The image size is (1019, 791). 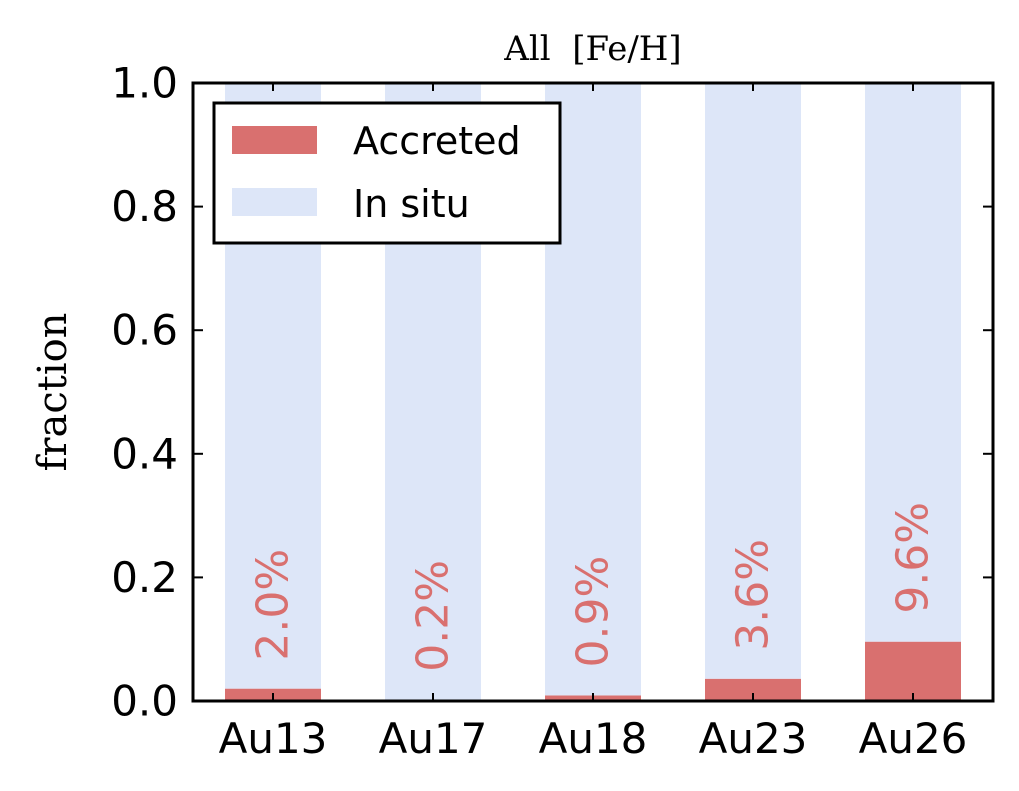 What do you see at coordinates (913, 558) in the screenshot?
I see `bar-label-au26: 9.6%` at bounding box center [913, 558].